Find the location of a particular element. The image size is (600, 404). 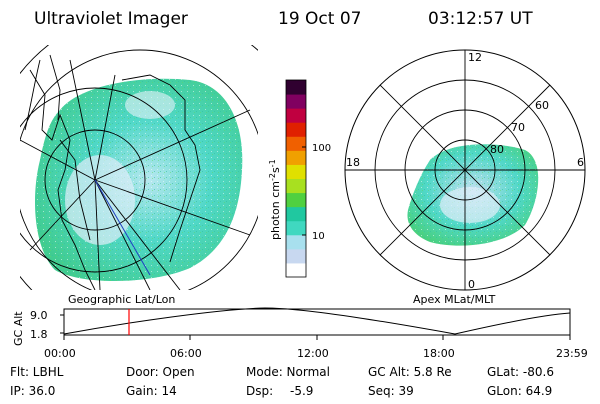

polar-mlt-0: 0 is located at coordinates (471, 284).